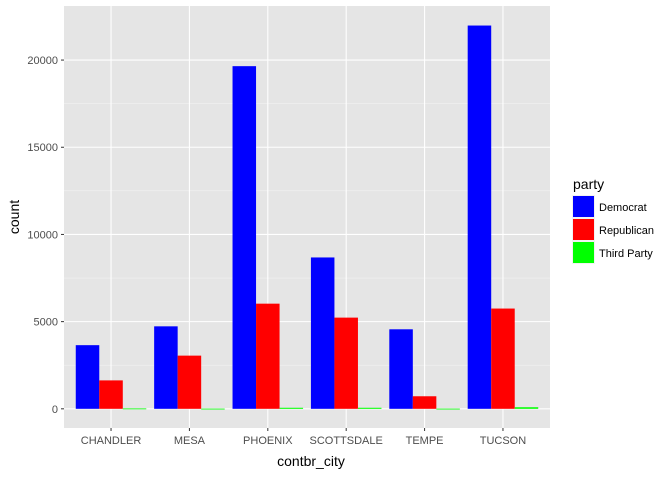  I want to click on x-tick-label: TEMPE, so click(425, 441).